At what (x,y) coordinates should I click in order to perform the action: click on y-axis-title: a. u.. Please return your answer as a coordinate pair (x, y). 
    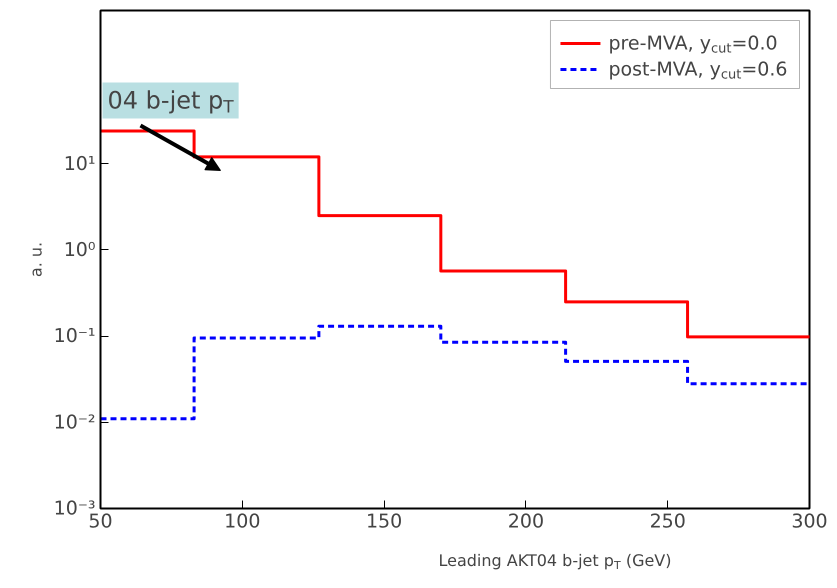
    Looking at the image, I should click on (36, 260).